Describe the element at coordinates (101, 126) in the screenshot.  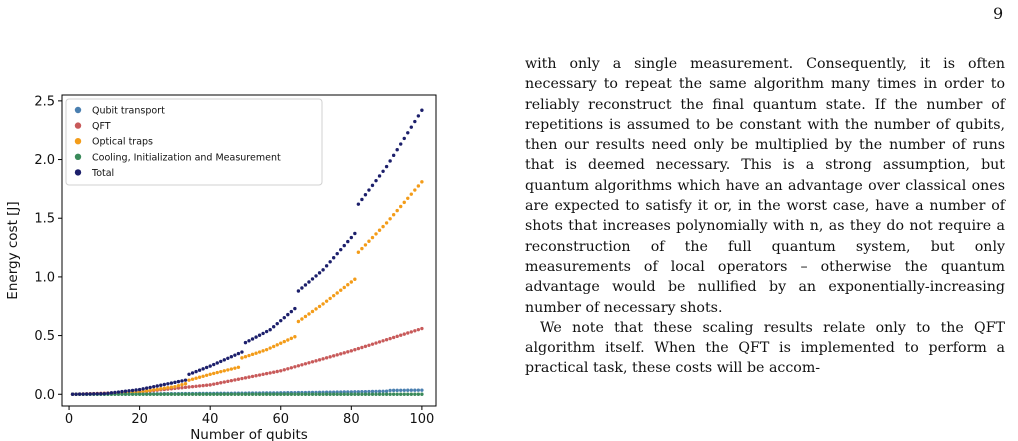
I see `legend-label: QFT` at that location.